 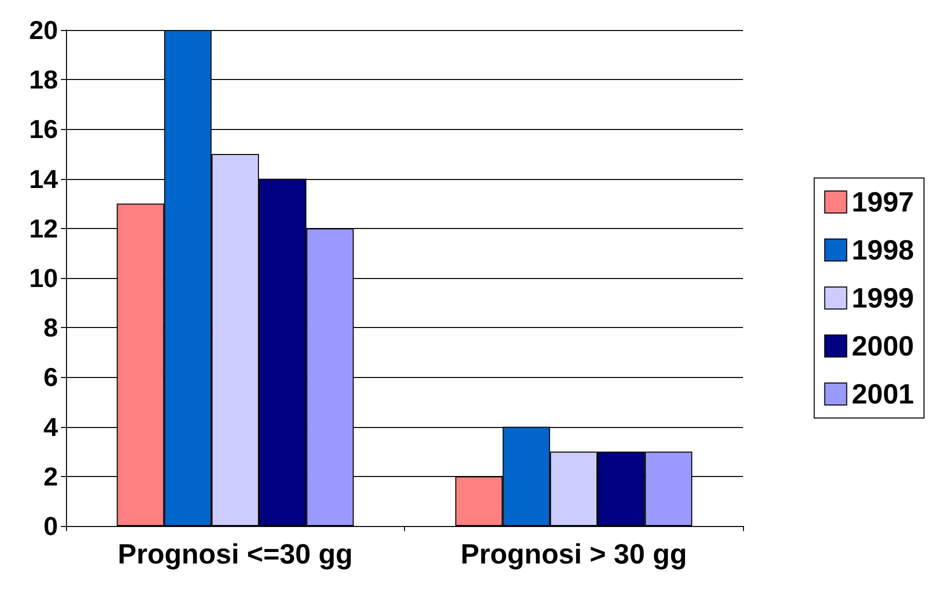 I want to click on legend-label: 2000, so click(x=883, y=346).